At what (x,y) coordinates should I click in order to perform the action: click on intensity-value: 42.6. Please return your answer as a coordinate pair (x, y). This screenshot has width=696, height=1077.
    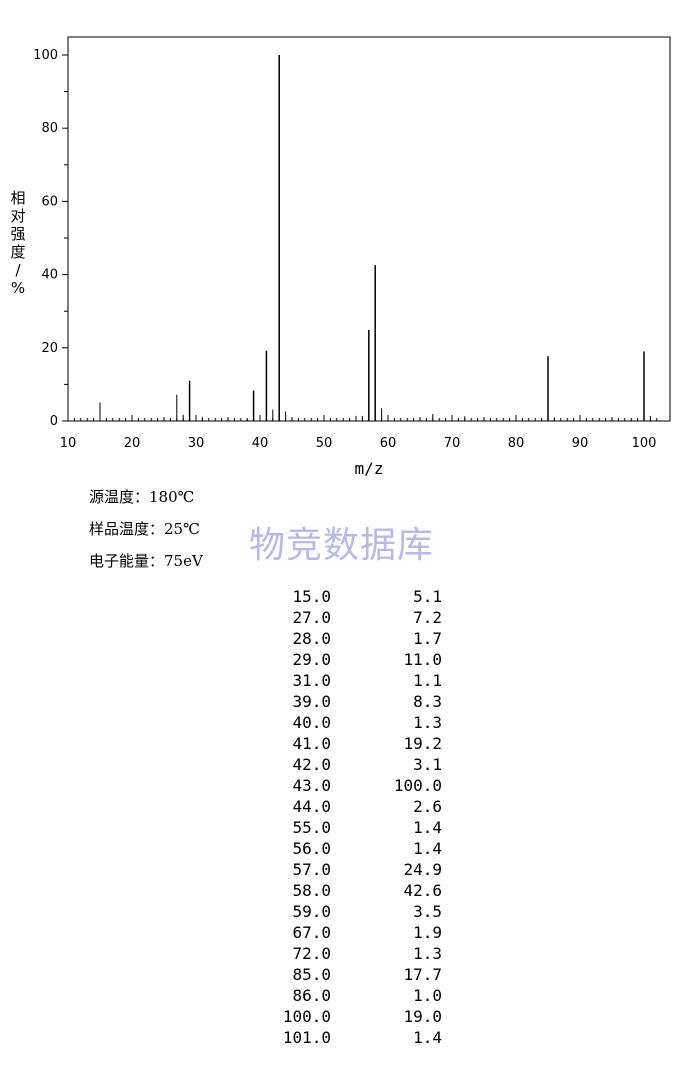
    Looking at the image, I should click on (422, 890).